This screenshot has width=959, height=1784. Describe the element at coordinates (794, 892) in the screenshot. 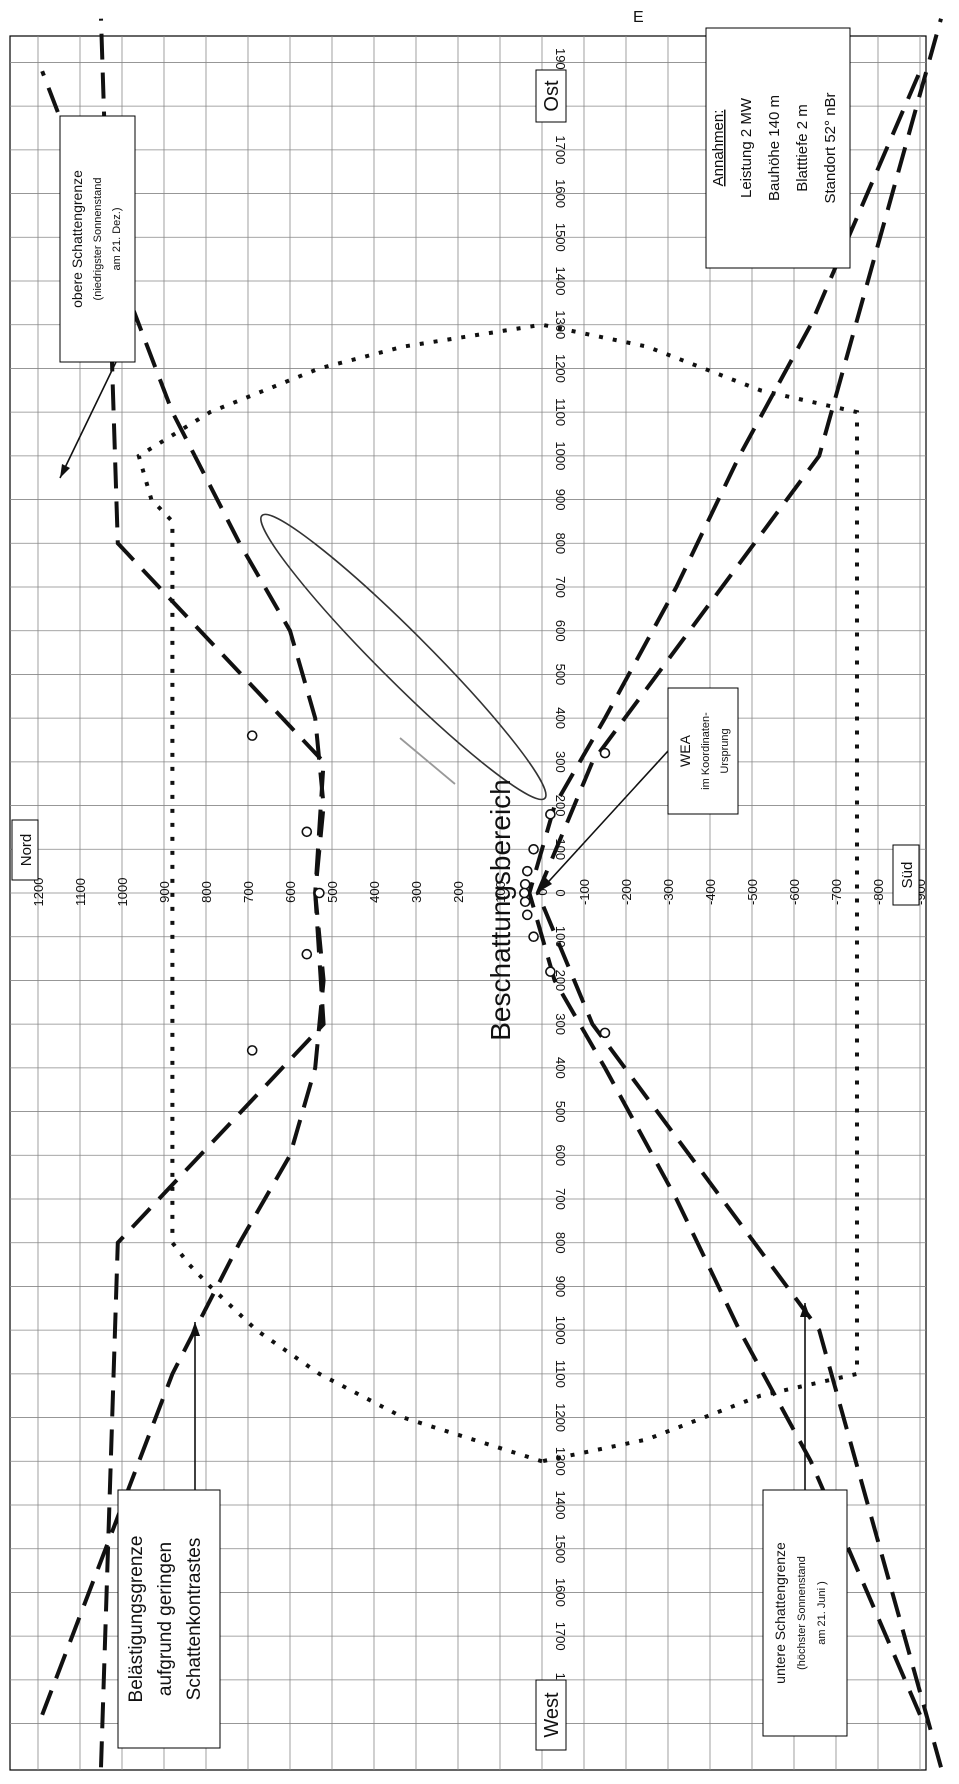

I see `y-tick-label: -600` at that location.